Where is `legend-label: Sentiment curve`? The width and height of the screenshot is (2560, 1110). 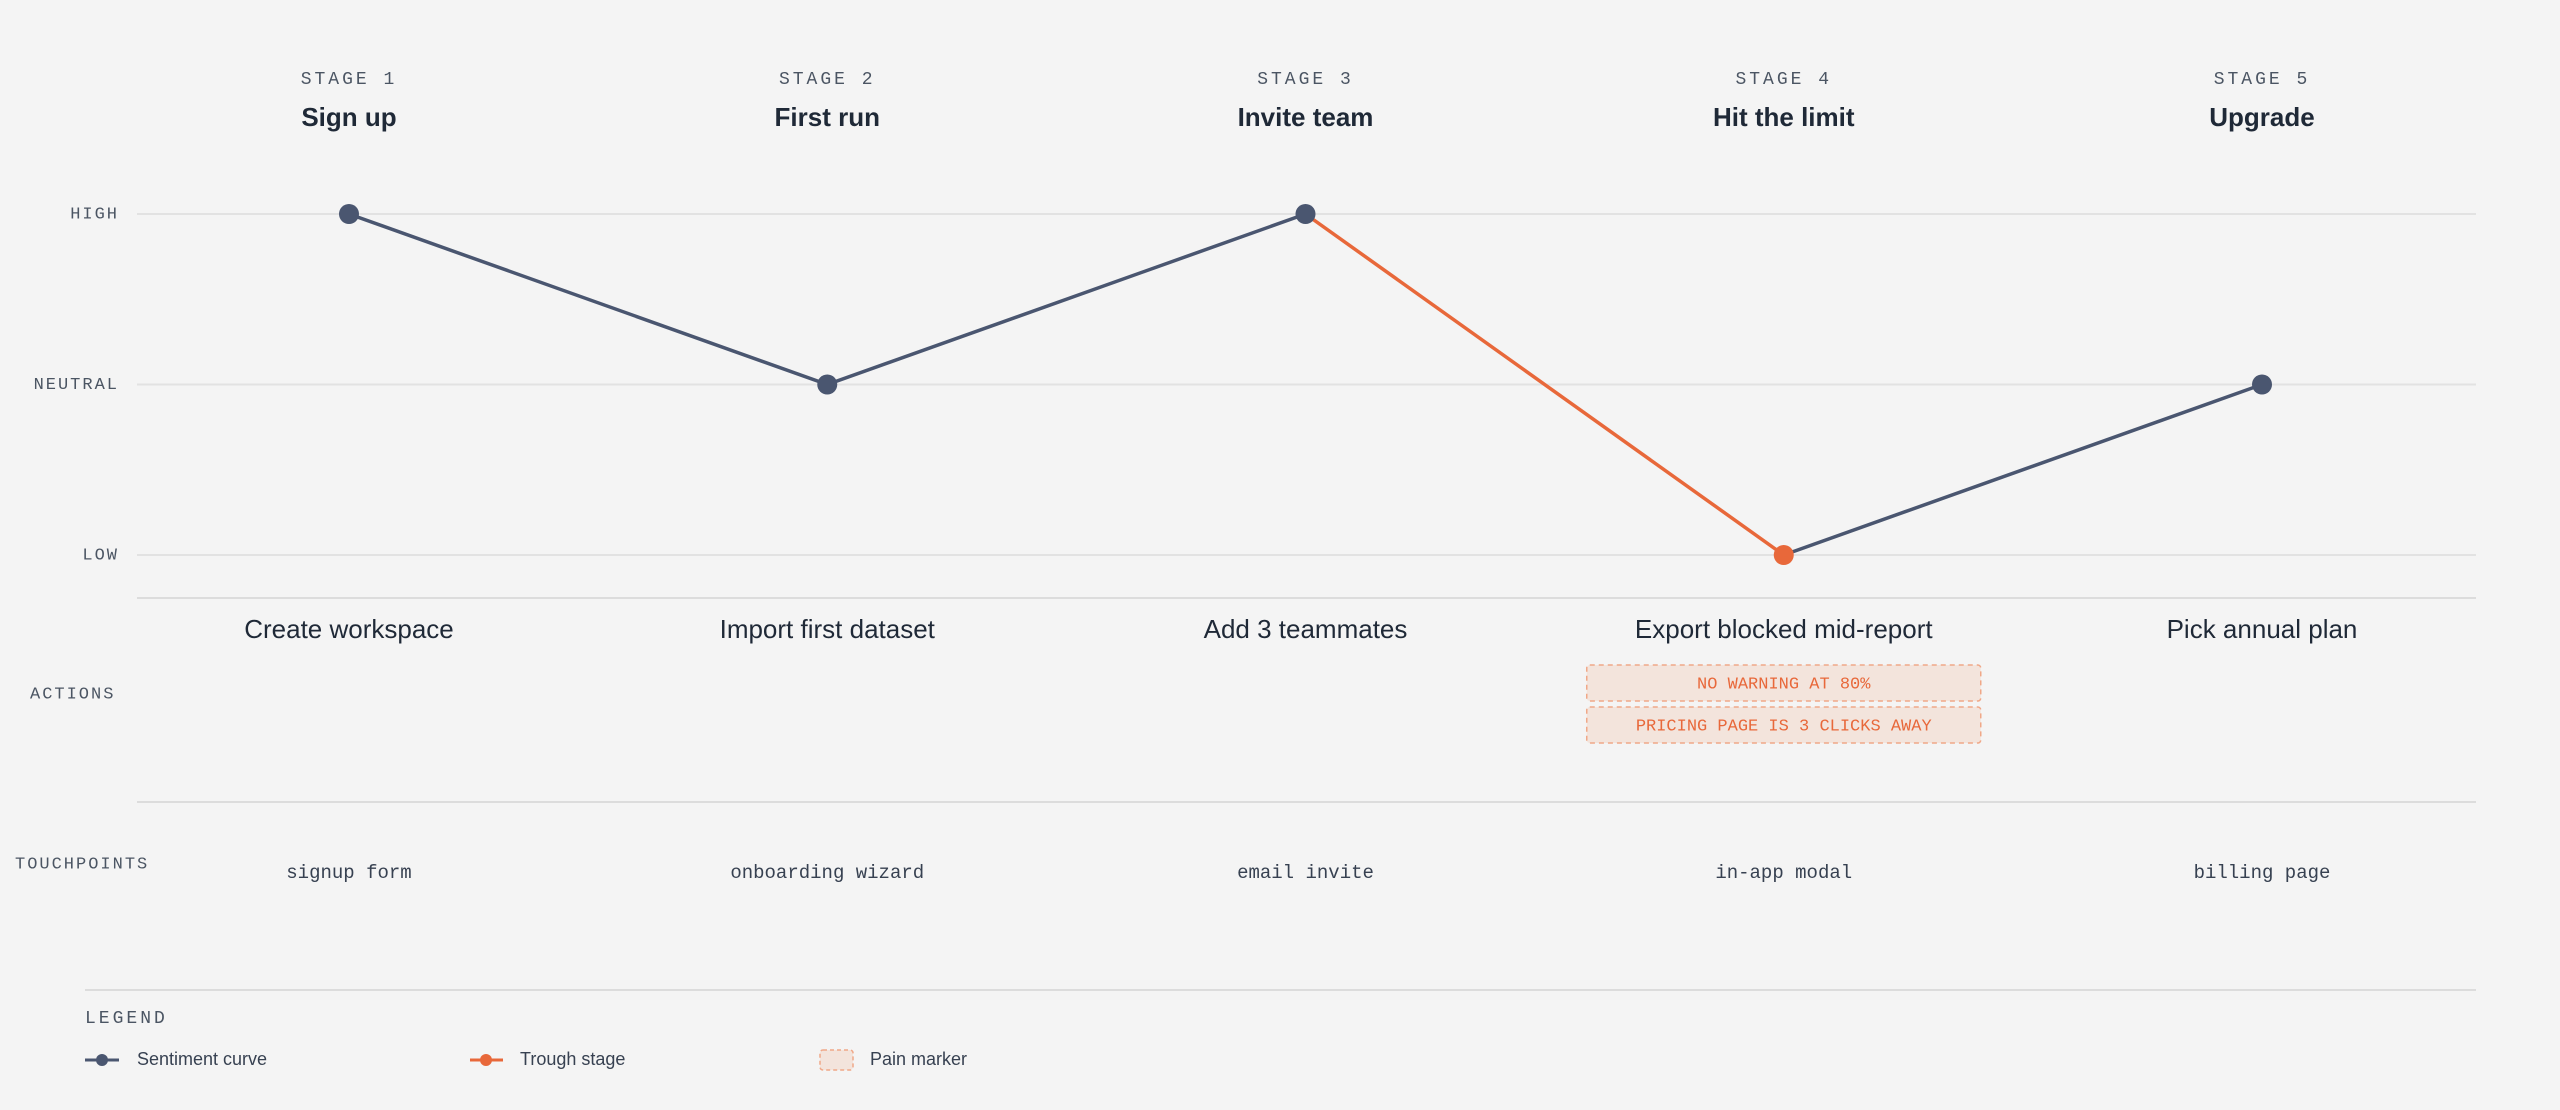
legend-label: Sentiment curve is located at coordinates (202, 1059).